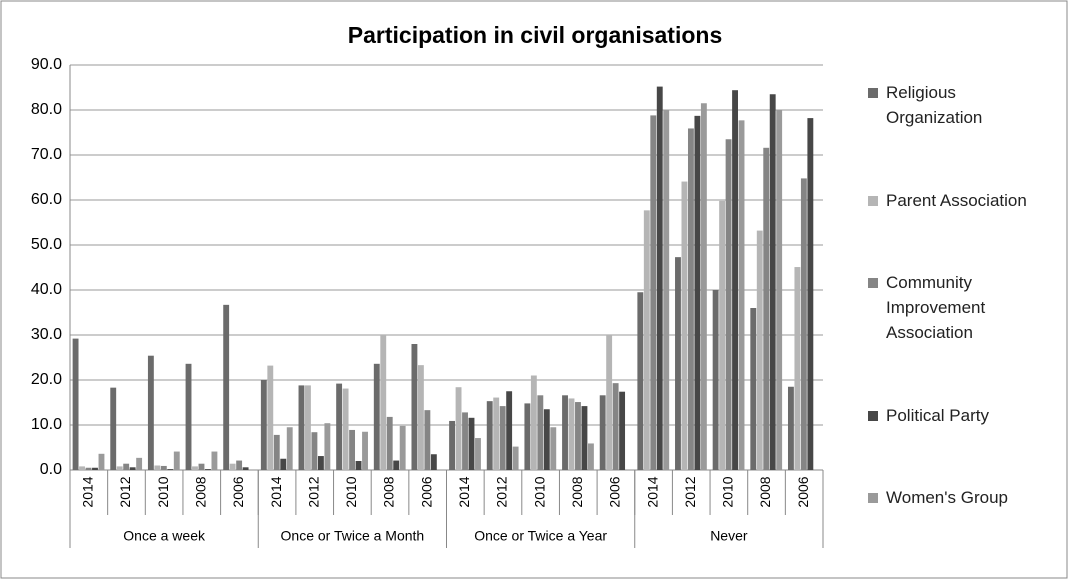 This screenshot has width=1068, height=580. Describe the element at coordinates (46, 424) in the screenshot. I see `y-tick-label: 10.0` at that location.